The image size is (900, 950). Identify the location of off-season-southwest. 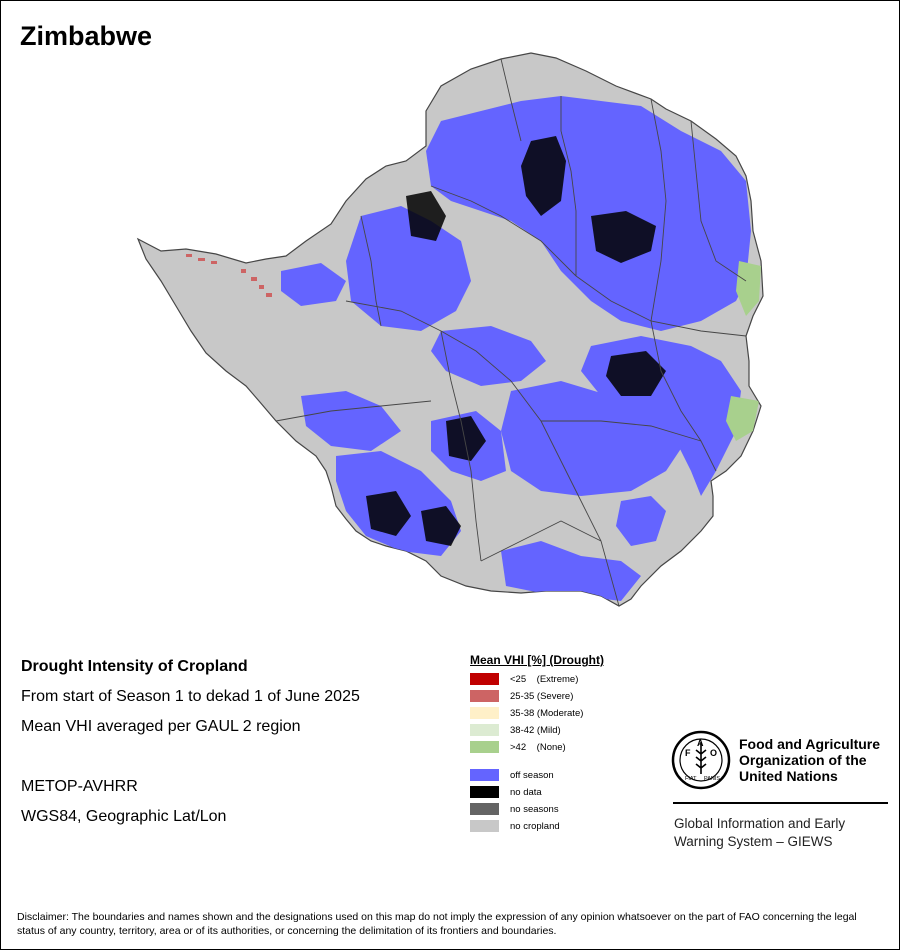
(351, 421).